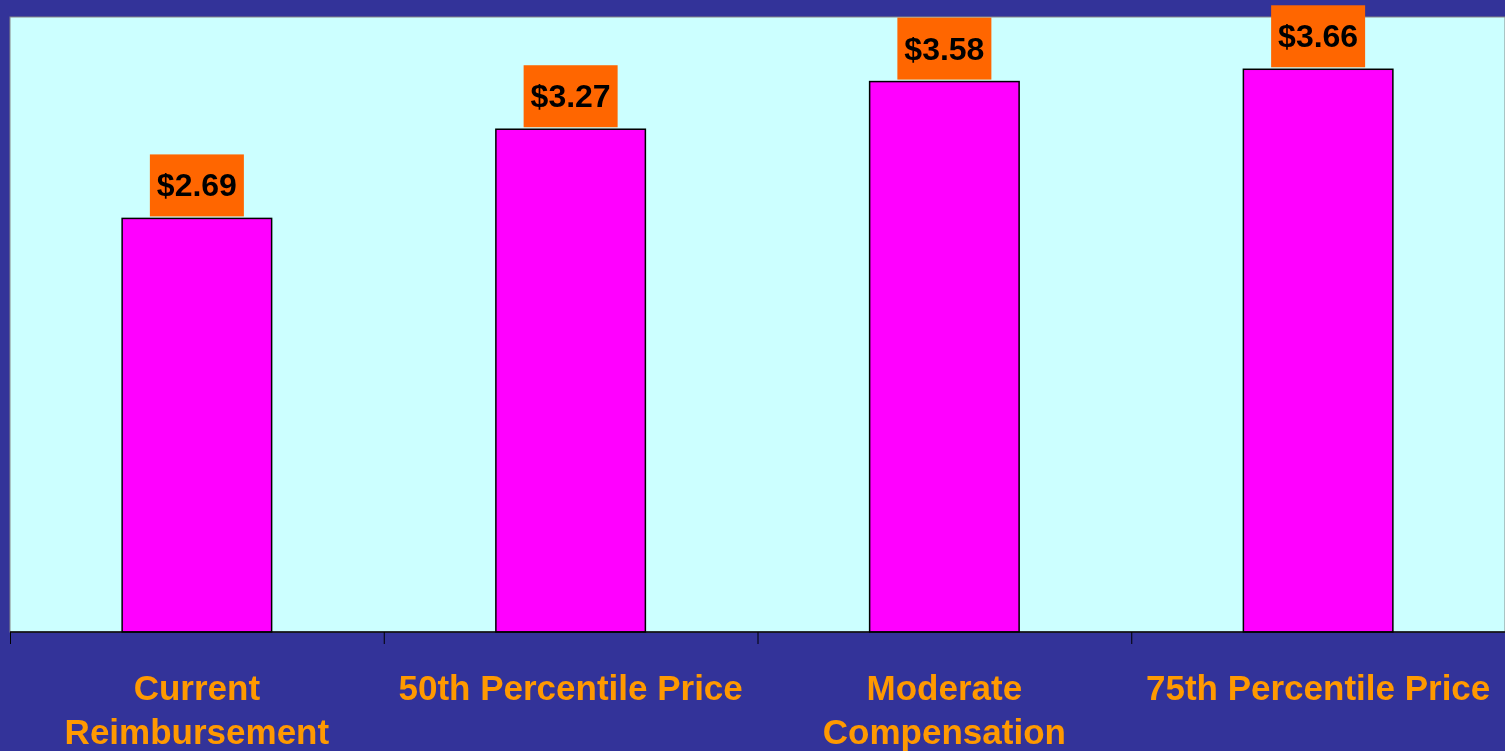 Image resolution: width=1505 pixels, height=751 pixels. What do you see at coordinates (1318, 36) in the screenshot?
I see `data-label: $3.66` at bounding box center [1318, 36].